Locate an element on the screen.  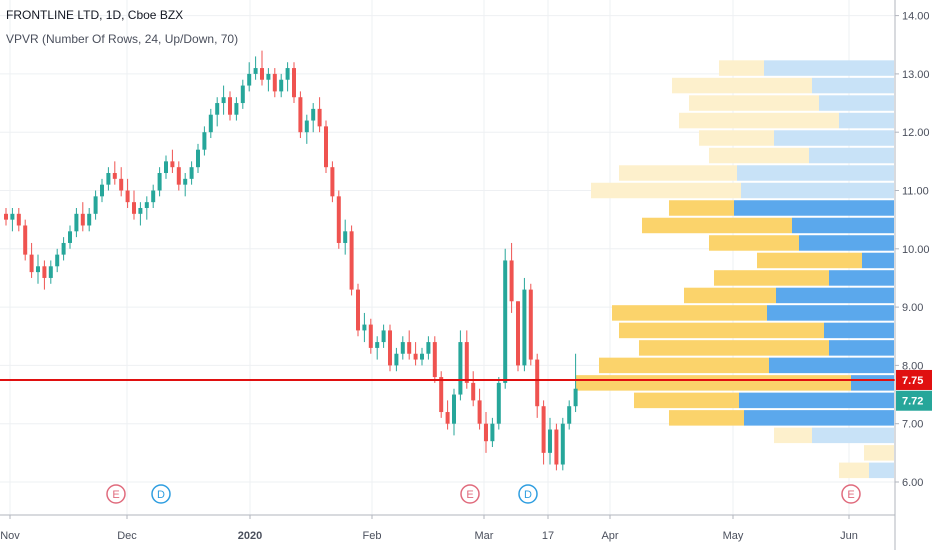
y-tick-label: 13.00 is located at coordinates (916, 75).